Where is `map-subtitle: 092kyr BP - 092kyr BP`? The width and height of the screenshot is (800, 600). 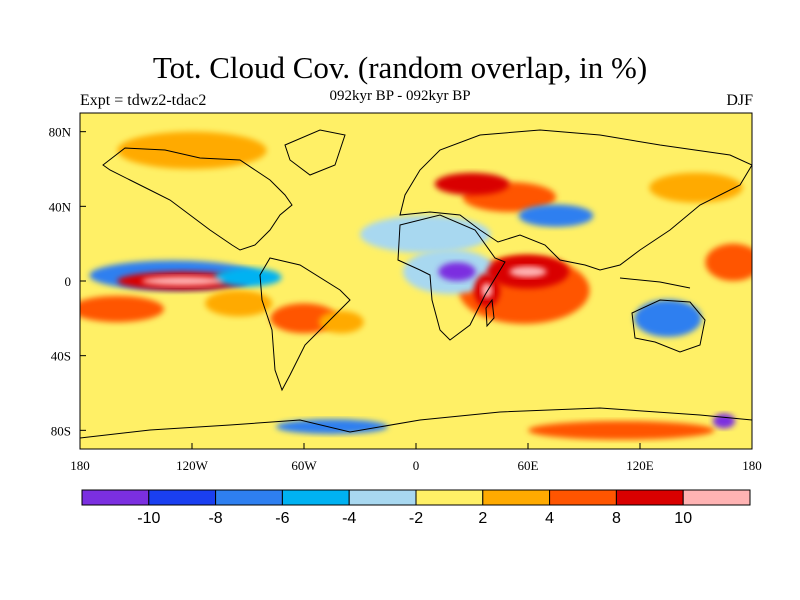 map-subtitle: 092kyr BP - 092kyr BP is located at coordinates (400, 96).